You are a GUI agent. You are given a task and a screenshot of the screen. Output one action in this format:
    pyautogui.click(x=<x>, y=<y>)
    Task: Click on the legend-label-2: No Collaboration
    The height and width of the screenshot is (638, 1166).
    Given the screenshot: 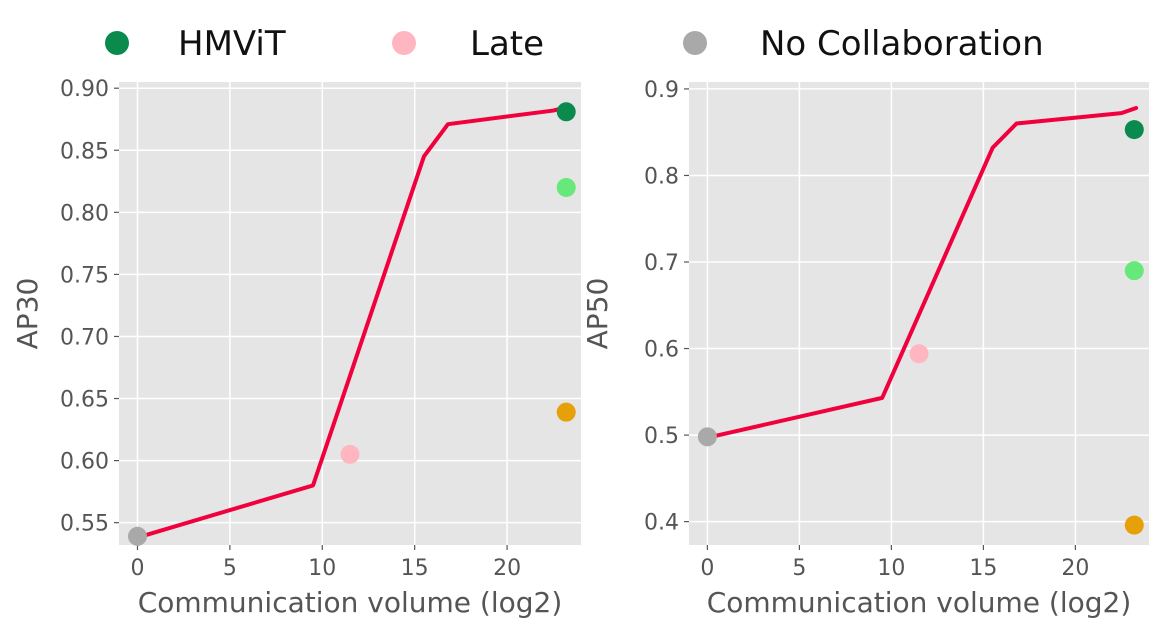 What is the action you would take?
    pyautogui.click(x=902, y=44)
    